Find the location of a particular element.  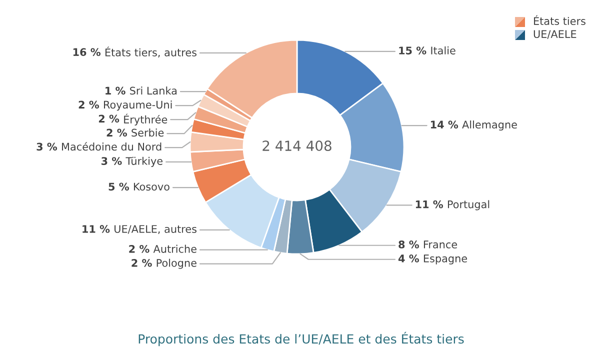

slice-label: UE/AELE, autres is located at coordinates (155, 229).